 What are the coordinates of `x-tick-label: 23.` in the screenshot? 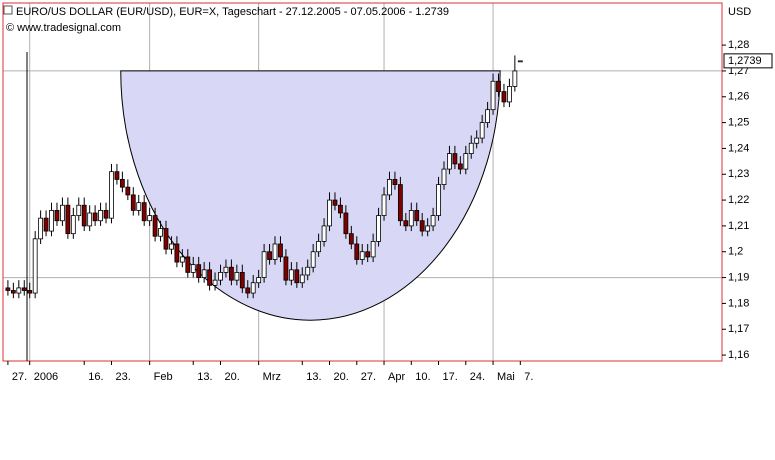 It's located at (122, 377).